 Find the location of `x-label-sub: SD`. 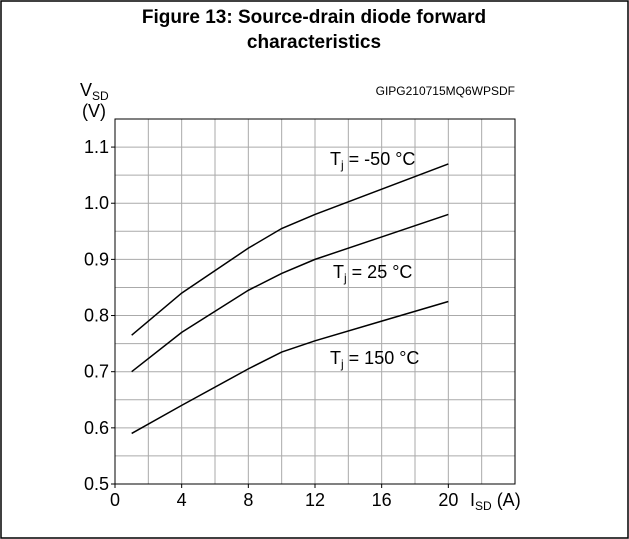

x-label-sub: SD is located at coordinates (483, 506).